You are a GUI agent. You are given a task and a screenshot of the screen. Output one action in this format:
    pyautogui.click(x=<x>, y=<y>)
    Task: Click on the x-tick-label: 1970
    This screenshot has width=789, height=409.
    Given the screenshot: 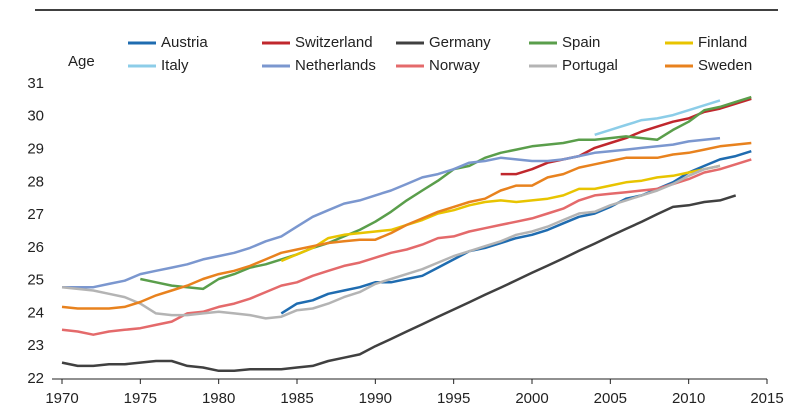 What is the action you would take?
    pyautogui.click(x=61, y=398)
    